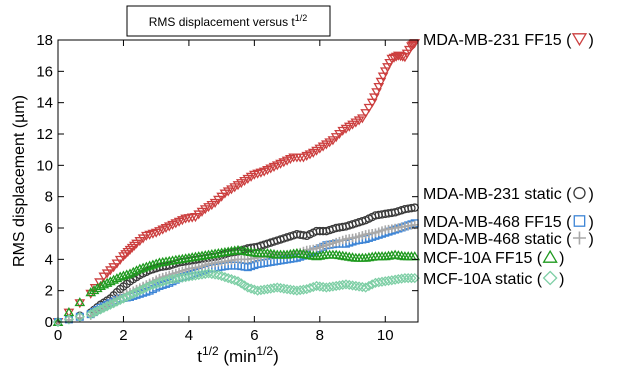 This screenshot has width=626, height=374. Describe the element at coordinates (44, 134) in the screenshot. I see `y-tick-label: 12` at that location.